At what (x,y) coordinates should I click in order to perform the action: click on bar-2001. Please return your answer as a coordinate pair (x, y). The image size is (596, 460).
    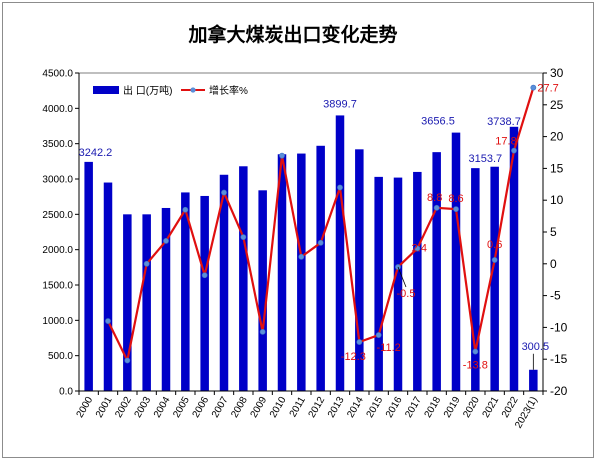
    Looking at the image, I should click on (108, 286).